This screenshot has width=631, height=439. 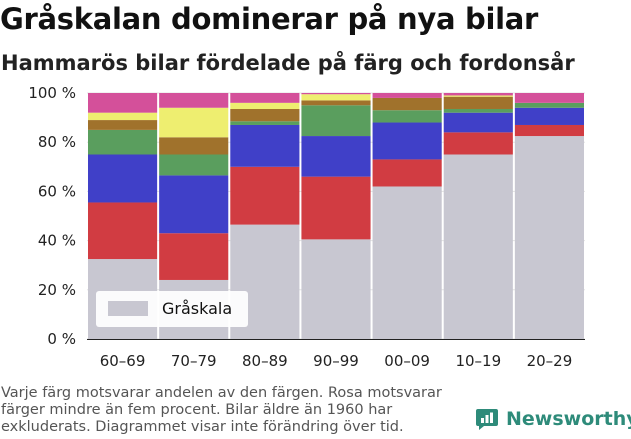 What do you see at coordinates (57, 290) in the screenshot?
I see `y-tick-label: 20 %` at bounding box center [57, 290].